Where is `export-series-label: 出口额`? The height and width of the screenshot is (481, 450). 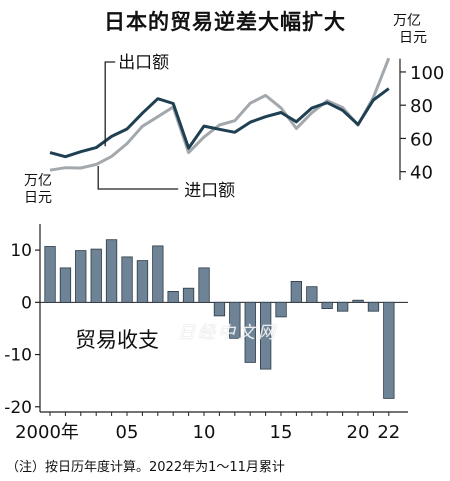 export-series-label: 出口额 is located at coordinates (143, 63).